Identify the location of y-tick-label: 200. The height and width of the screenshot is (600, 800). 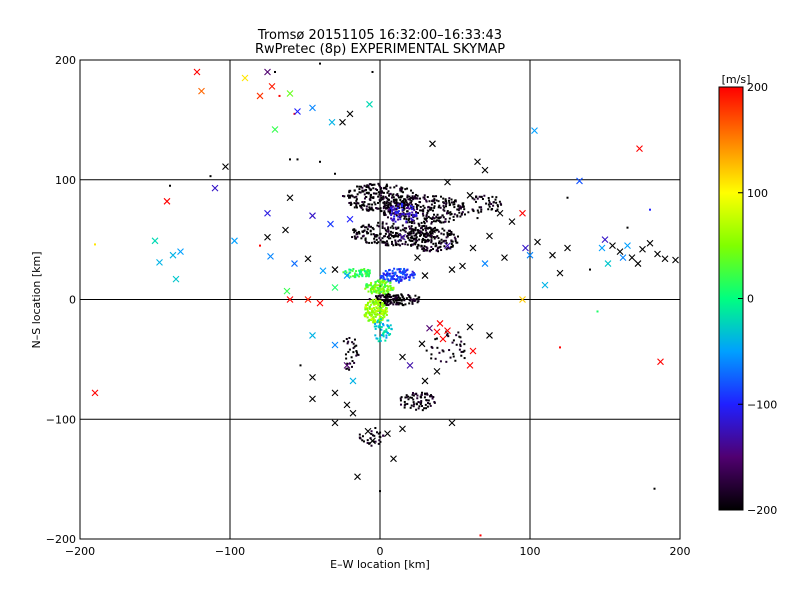
(65, 60).